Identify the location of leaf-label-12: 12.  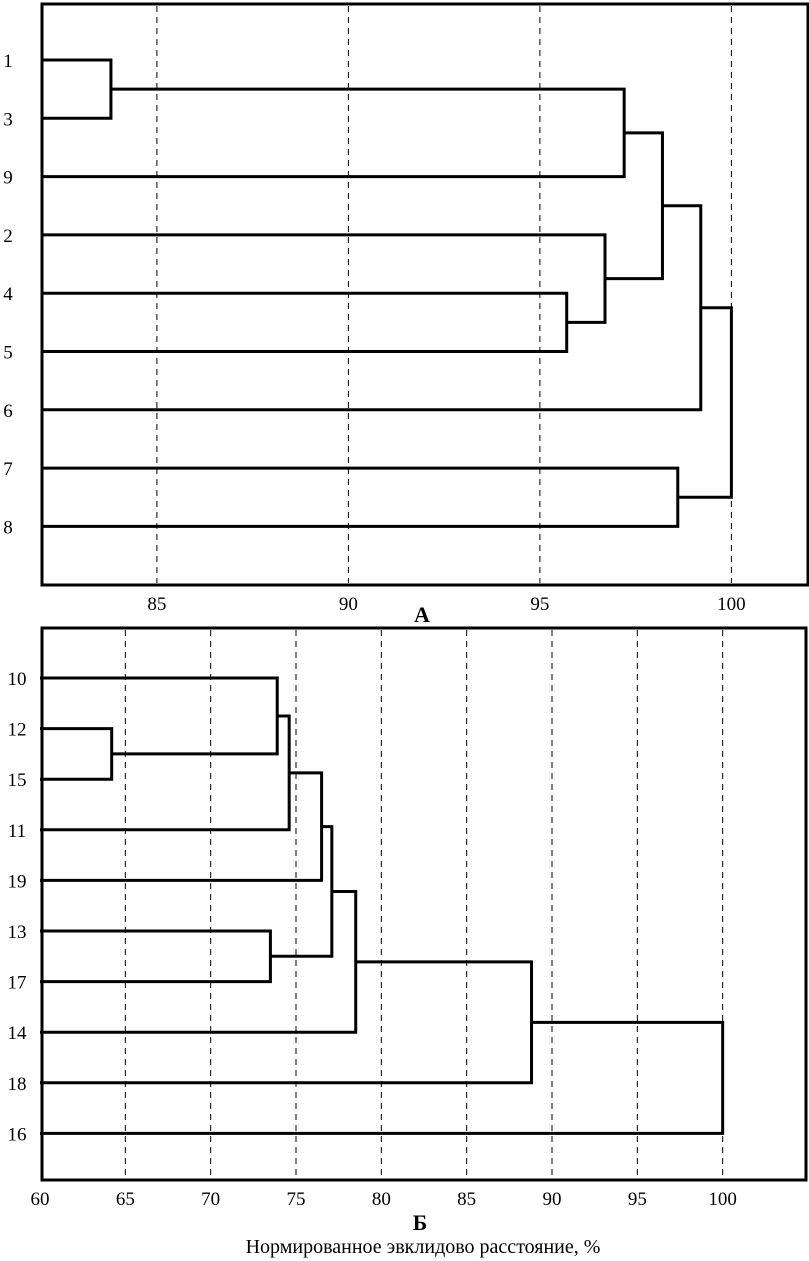
(17, 730).